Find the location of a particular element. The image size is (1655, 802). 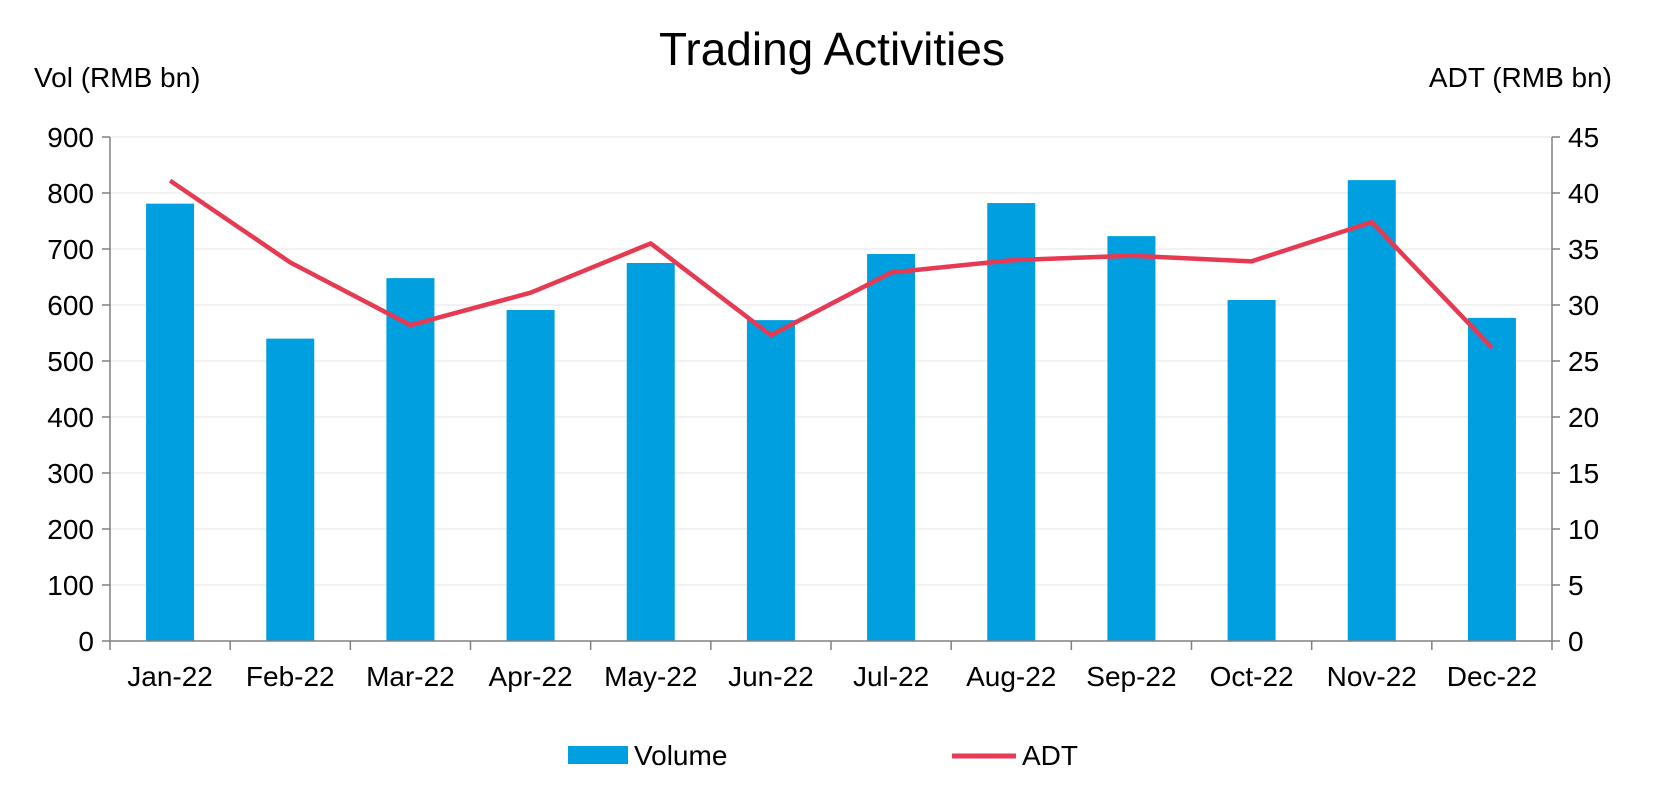

left-tick-label: 800 is located at coordinates (70, 193).